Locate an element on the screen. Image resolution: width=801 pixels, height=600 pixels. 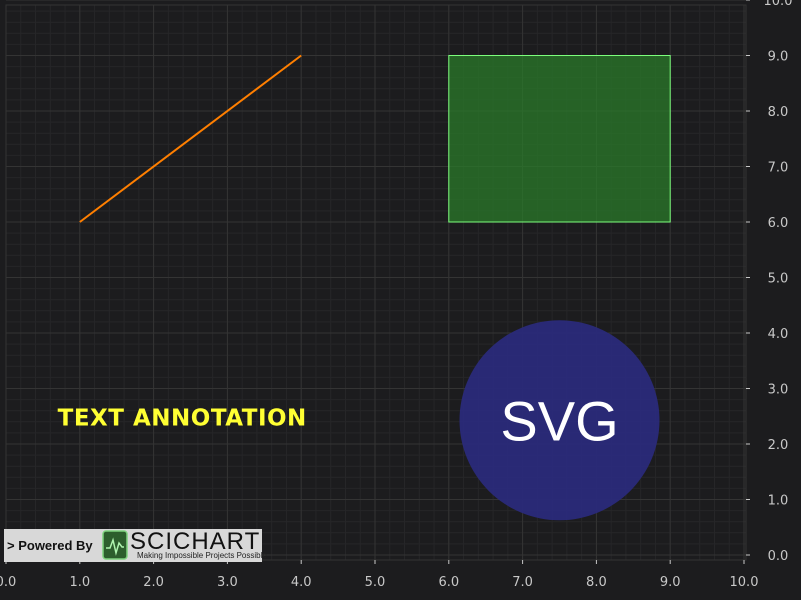
x-tick-label: 7.0 is located at coordinates (522, 582).